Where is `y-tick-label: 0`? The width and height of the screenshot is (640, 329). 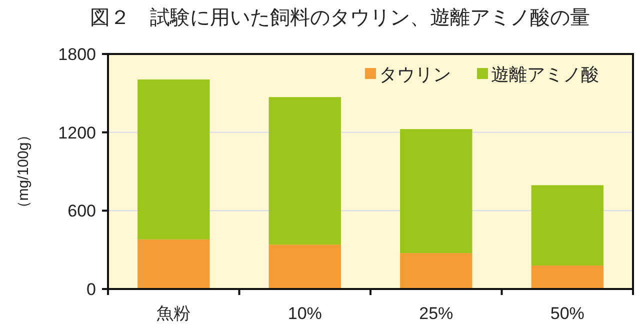 y-tick-label: 0 is located at coordinates (91, 289).